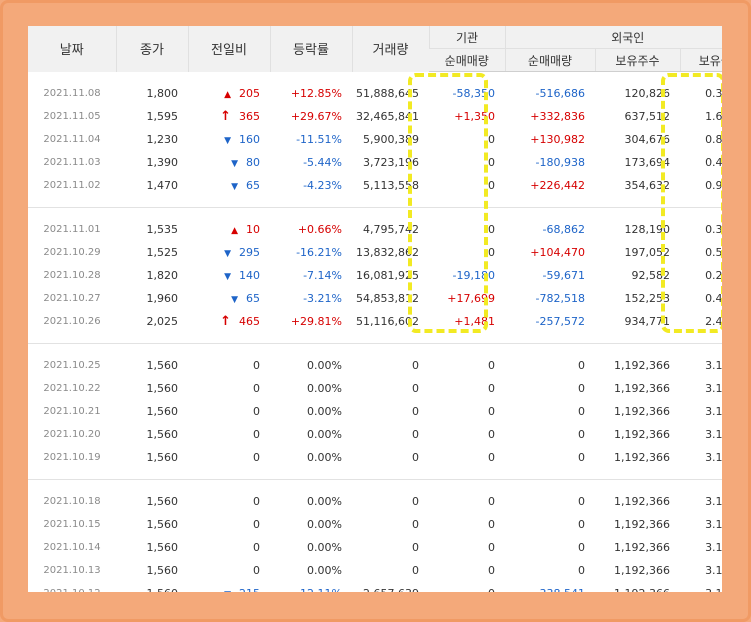 The width and height of the screenshot is (751, 622). Describe the element at coordinates (72, 49) in the screenshot. I see `header-date: 날짜` at that location.